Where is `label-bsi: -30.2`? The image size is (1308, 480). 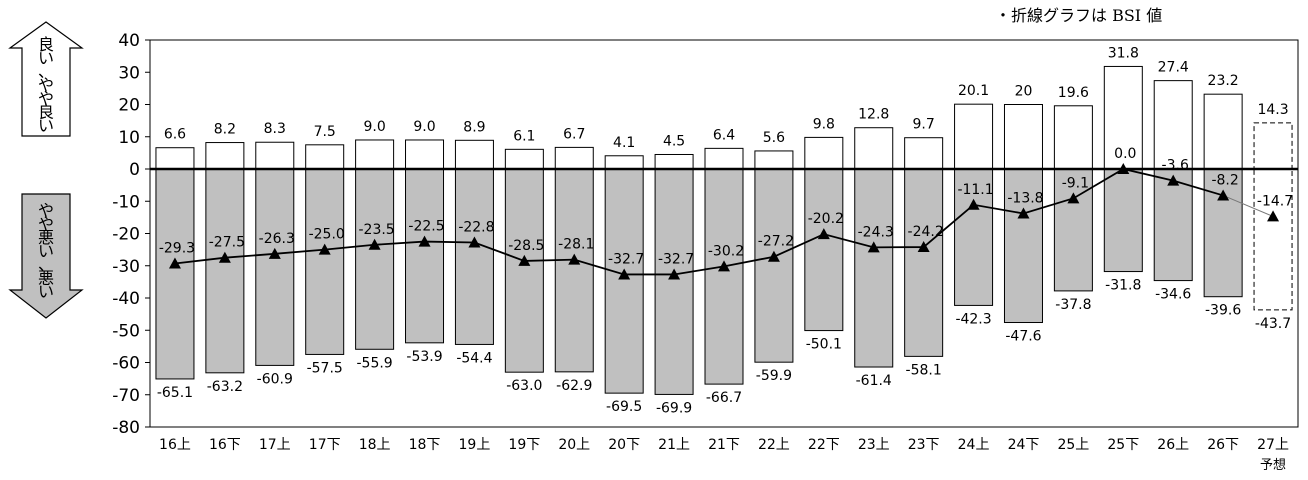
label-bsi: -30.2 is located at coordinates (726, 251).